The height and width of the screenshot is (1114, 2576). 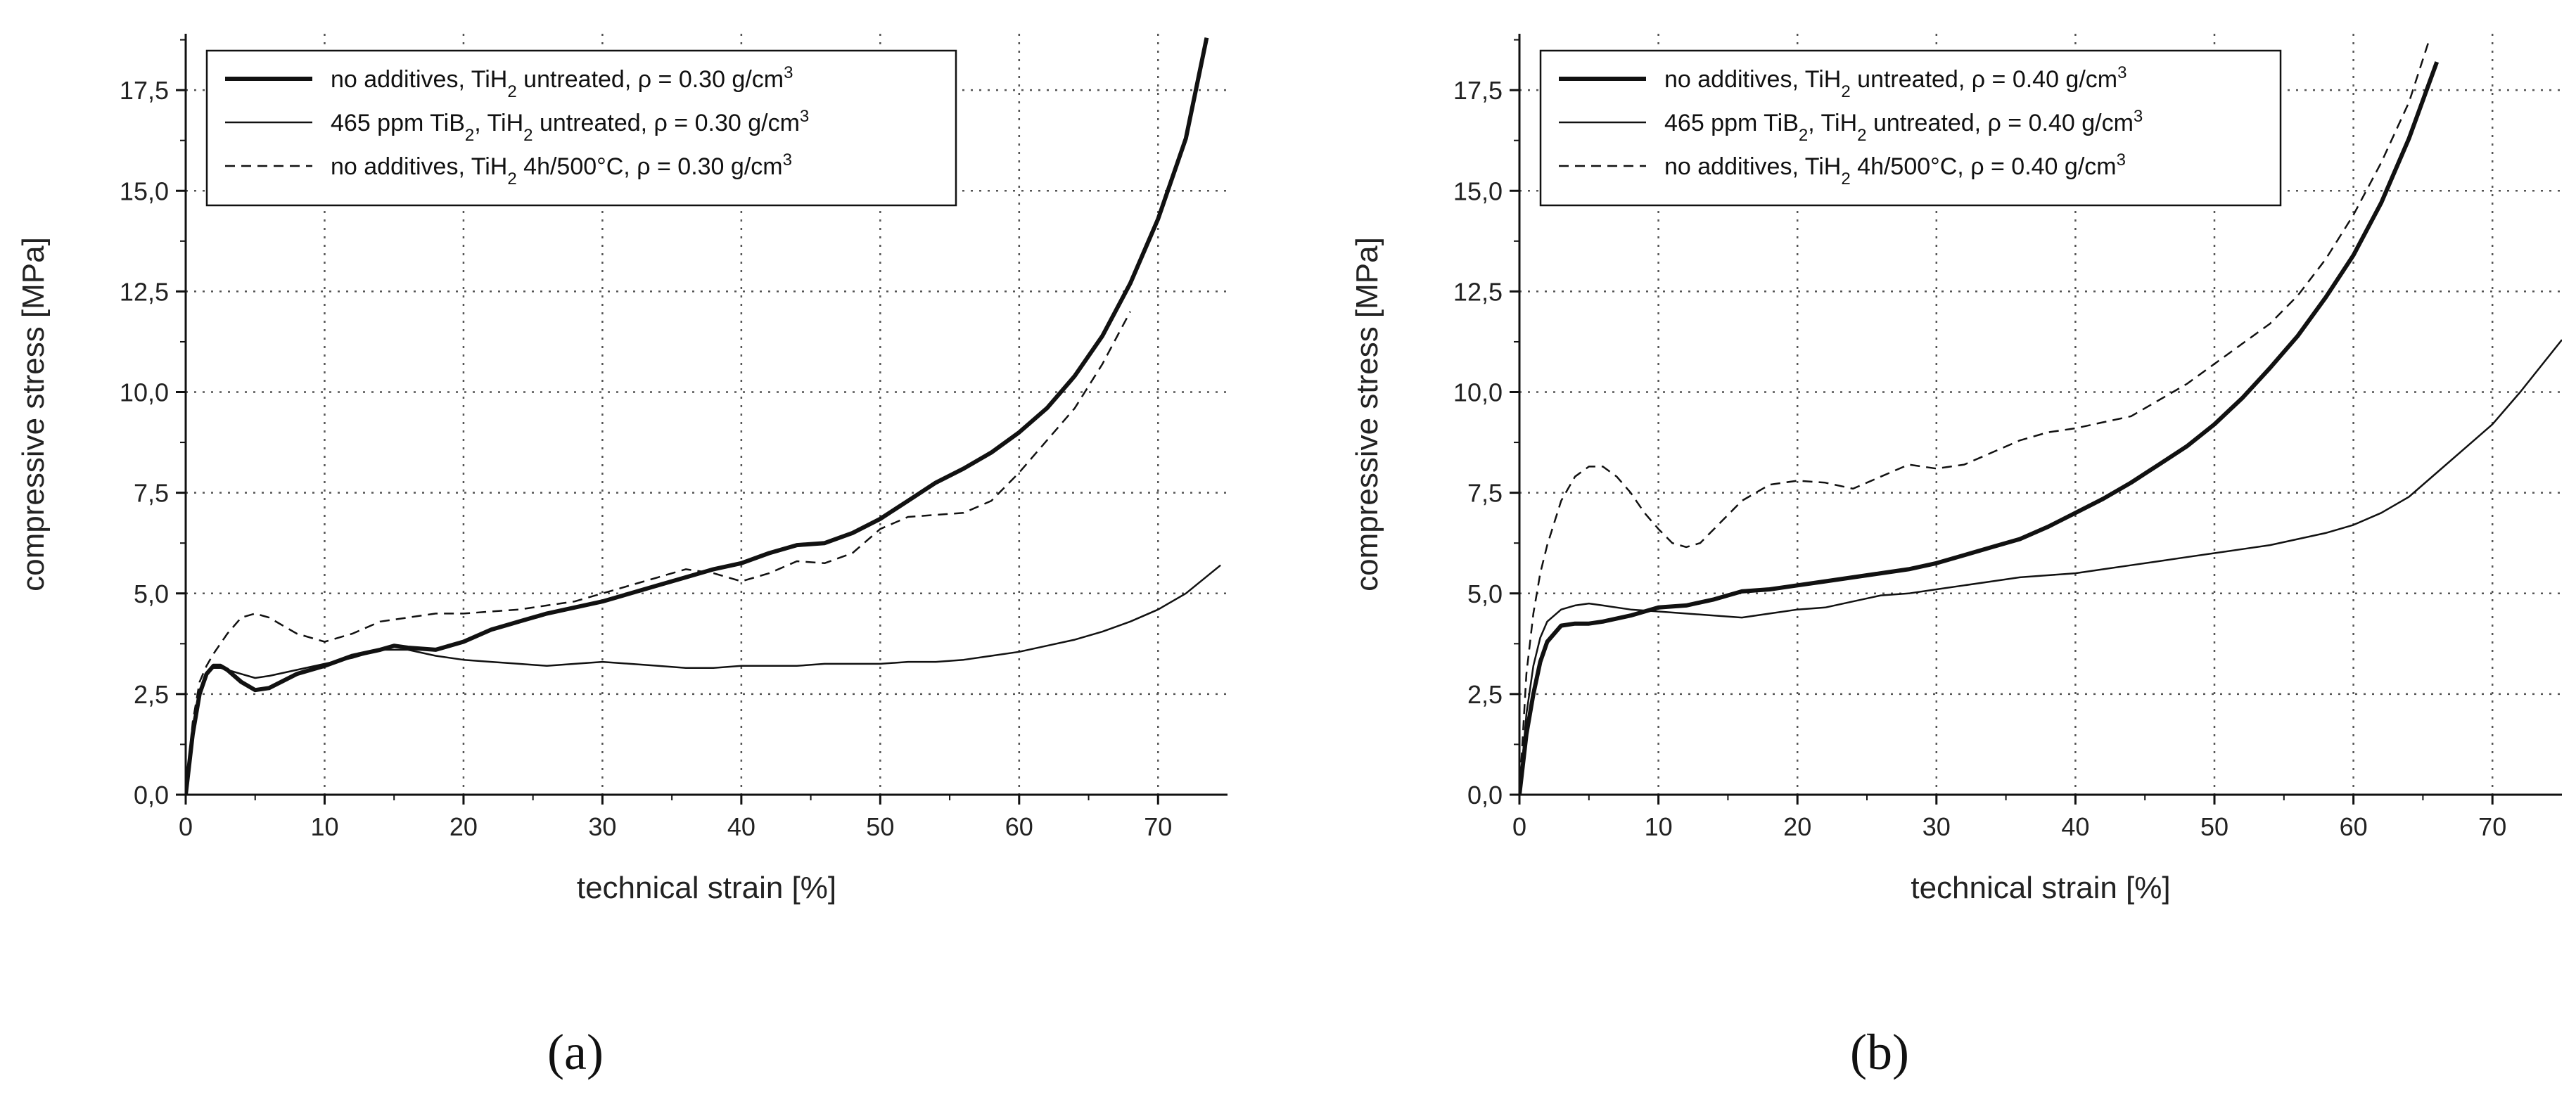 I want to click on charta-x-tick-label-7: 70, so click(x=1158, y=826).